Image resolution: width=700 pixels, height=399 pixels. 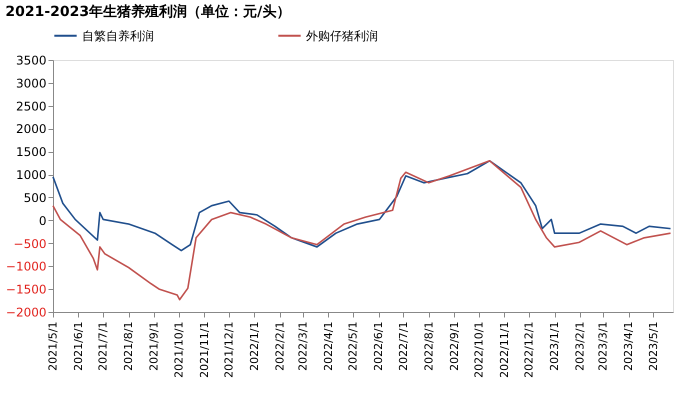 I want to click on x-tick-label: 2022/7/1, so click(x=403, y=346).